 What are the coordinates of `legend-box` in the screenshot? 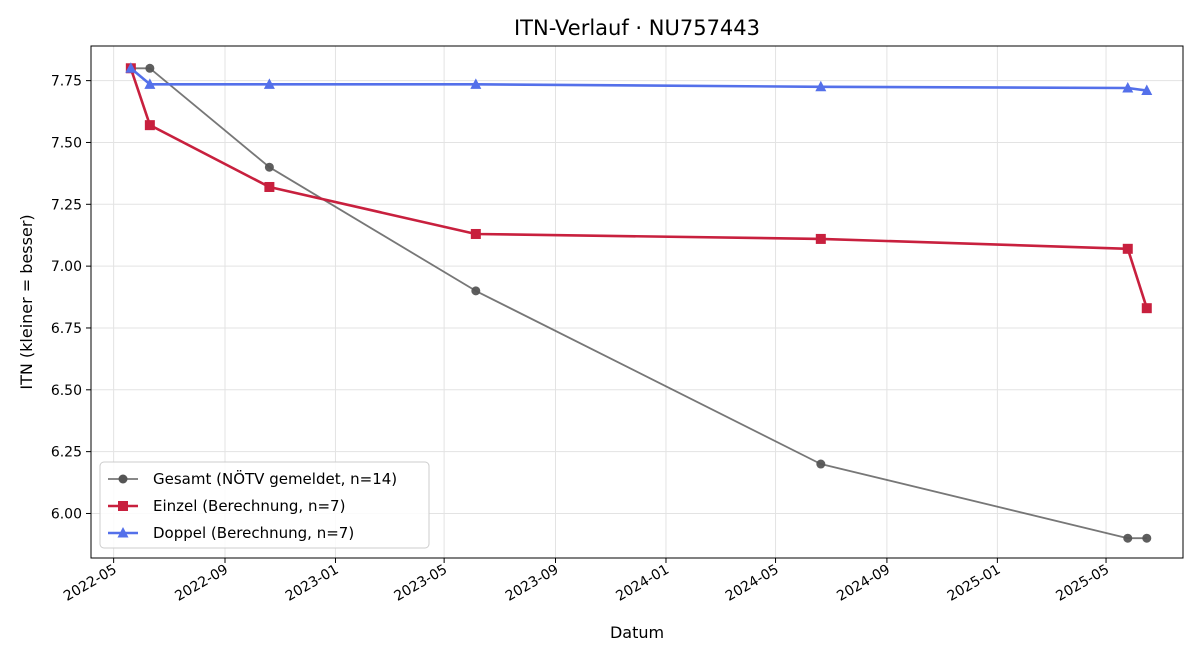 It's located at (264, 505).